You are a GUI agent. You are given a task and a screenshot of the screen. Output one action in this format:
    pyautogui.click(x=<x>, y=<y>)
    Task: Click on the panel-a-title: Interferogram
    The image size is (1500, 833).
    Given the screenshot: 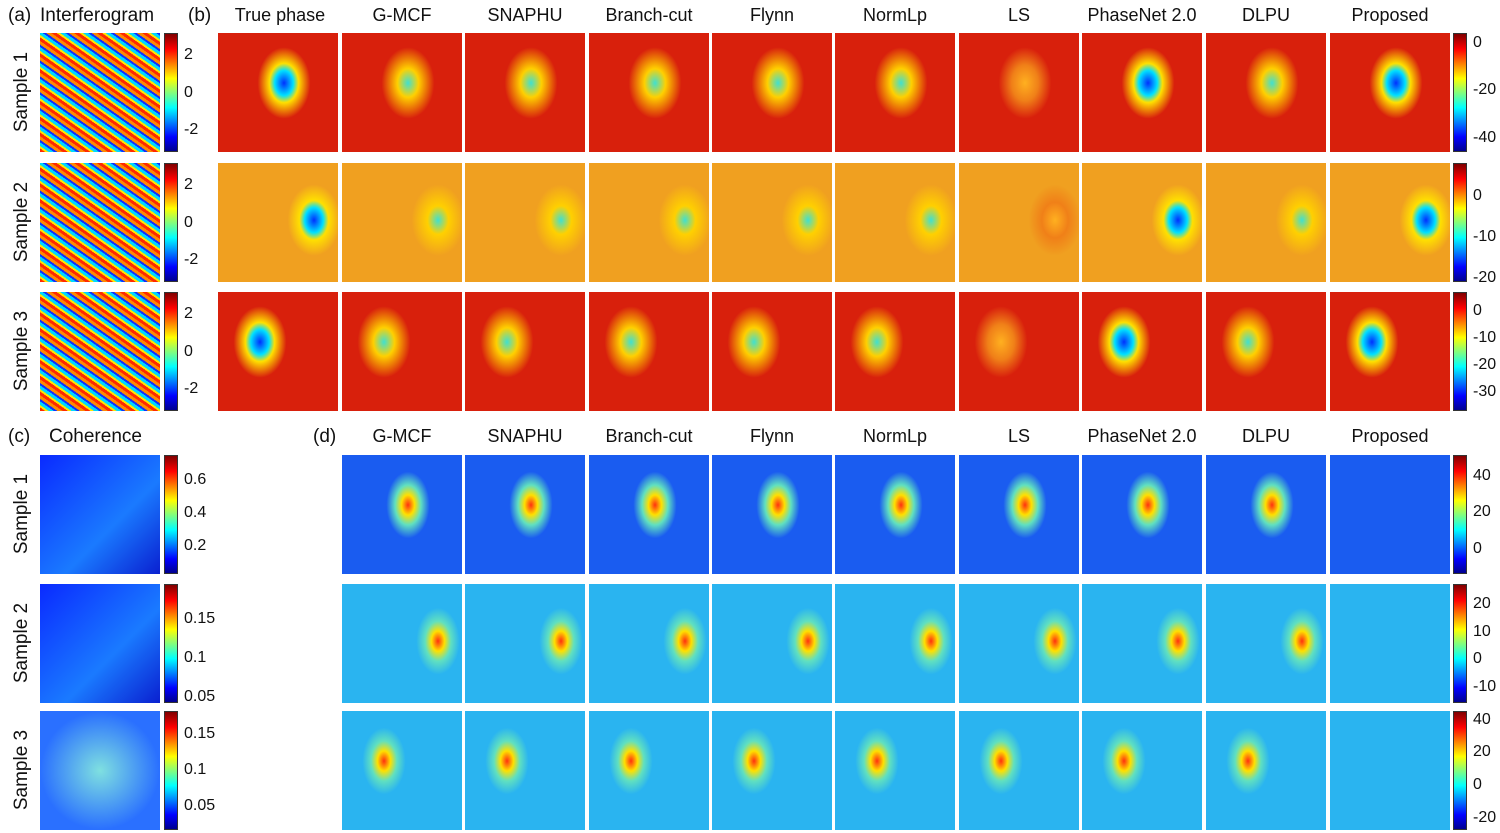 What is the action you would take?
    pyautogui.click(x=97, y=15)
    